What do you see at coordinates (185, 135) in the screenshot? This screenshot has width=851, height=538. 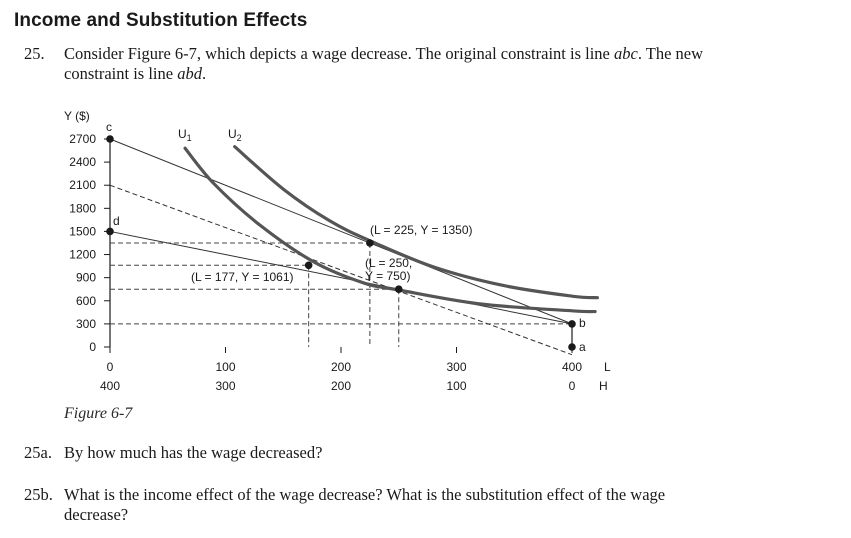 I see `u1-label: U1` at bounding box center [185, 135].